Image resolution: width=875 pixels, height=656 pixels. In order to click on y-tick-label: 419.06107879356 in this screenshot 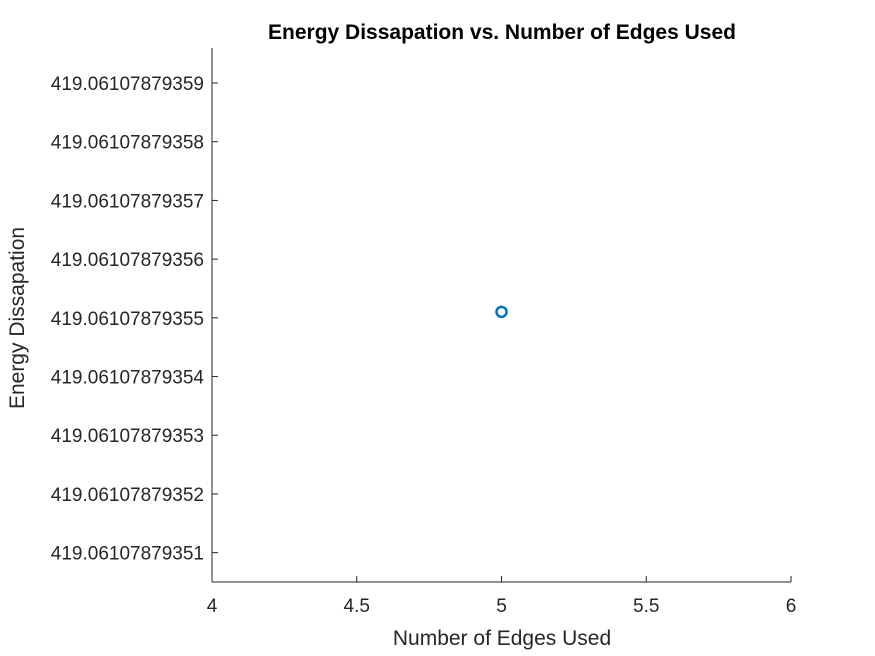, I will do `click(127, 260)`.